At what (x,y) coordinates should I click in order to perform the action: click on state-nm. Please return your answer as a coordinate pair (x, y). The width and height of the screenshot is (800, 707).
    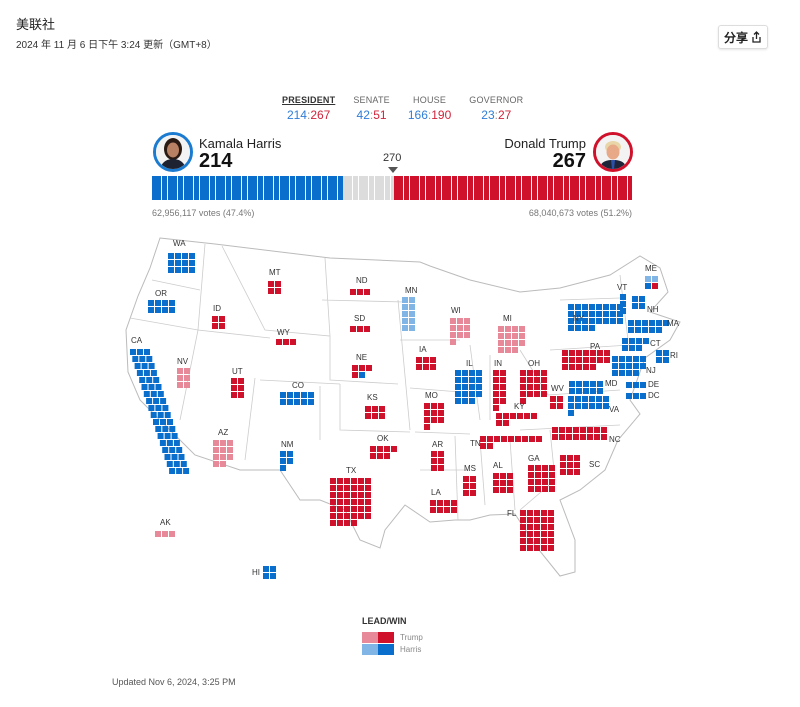
    Looking at the image, I should click on (286, 461).